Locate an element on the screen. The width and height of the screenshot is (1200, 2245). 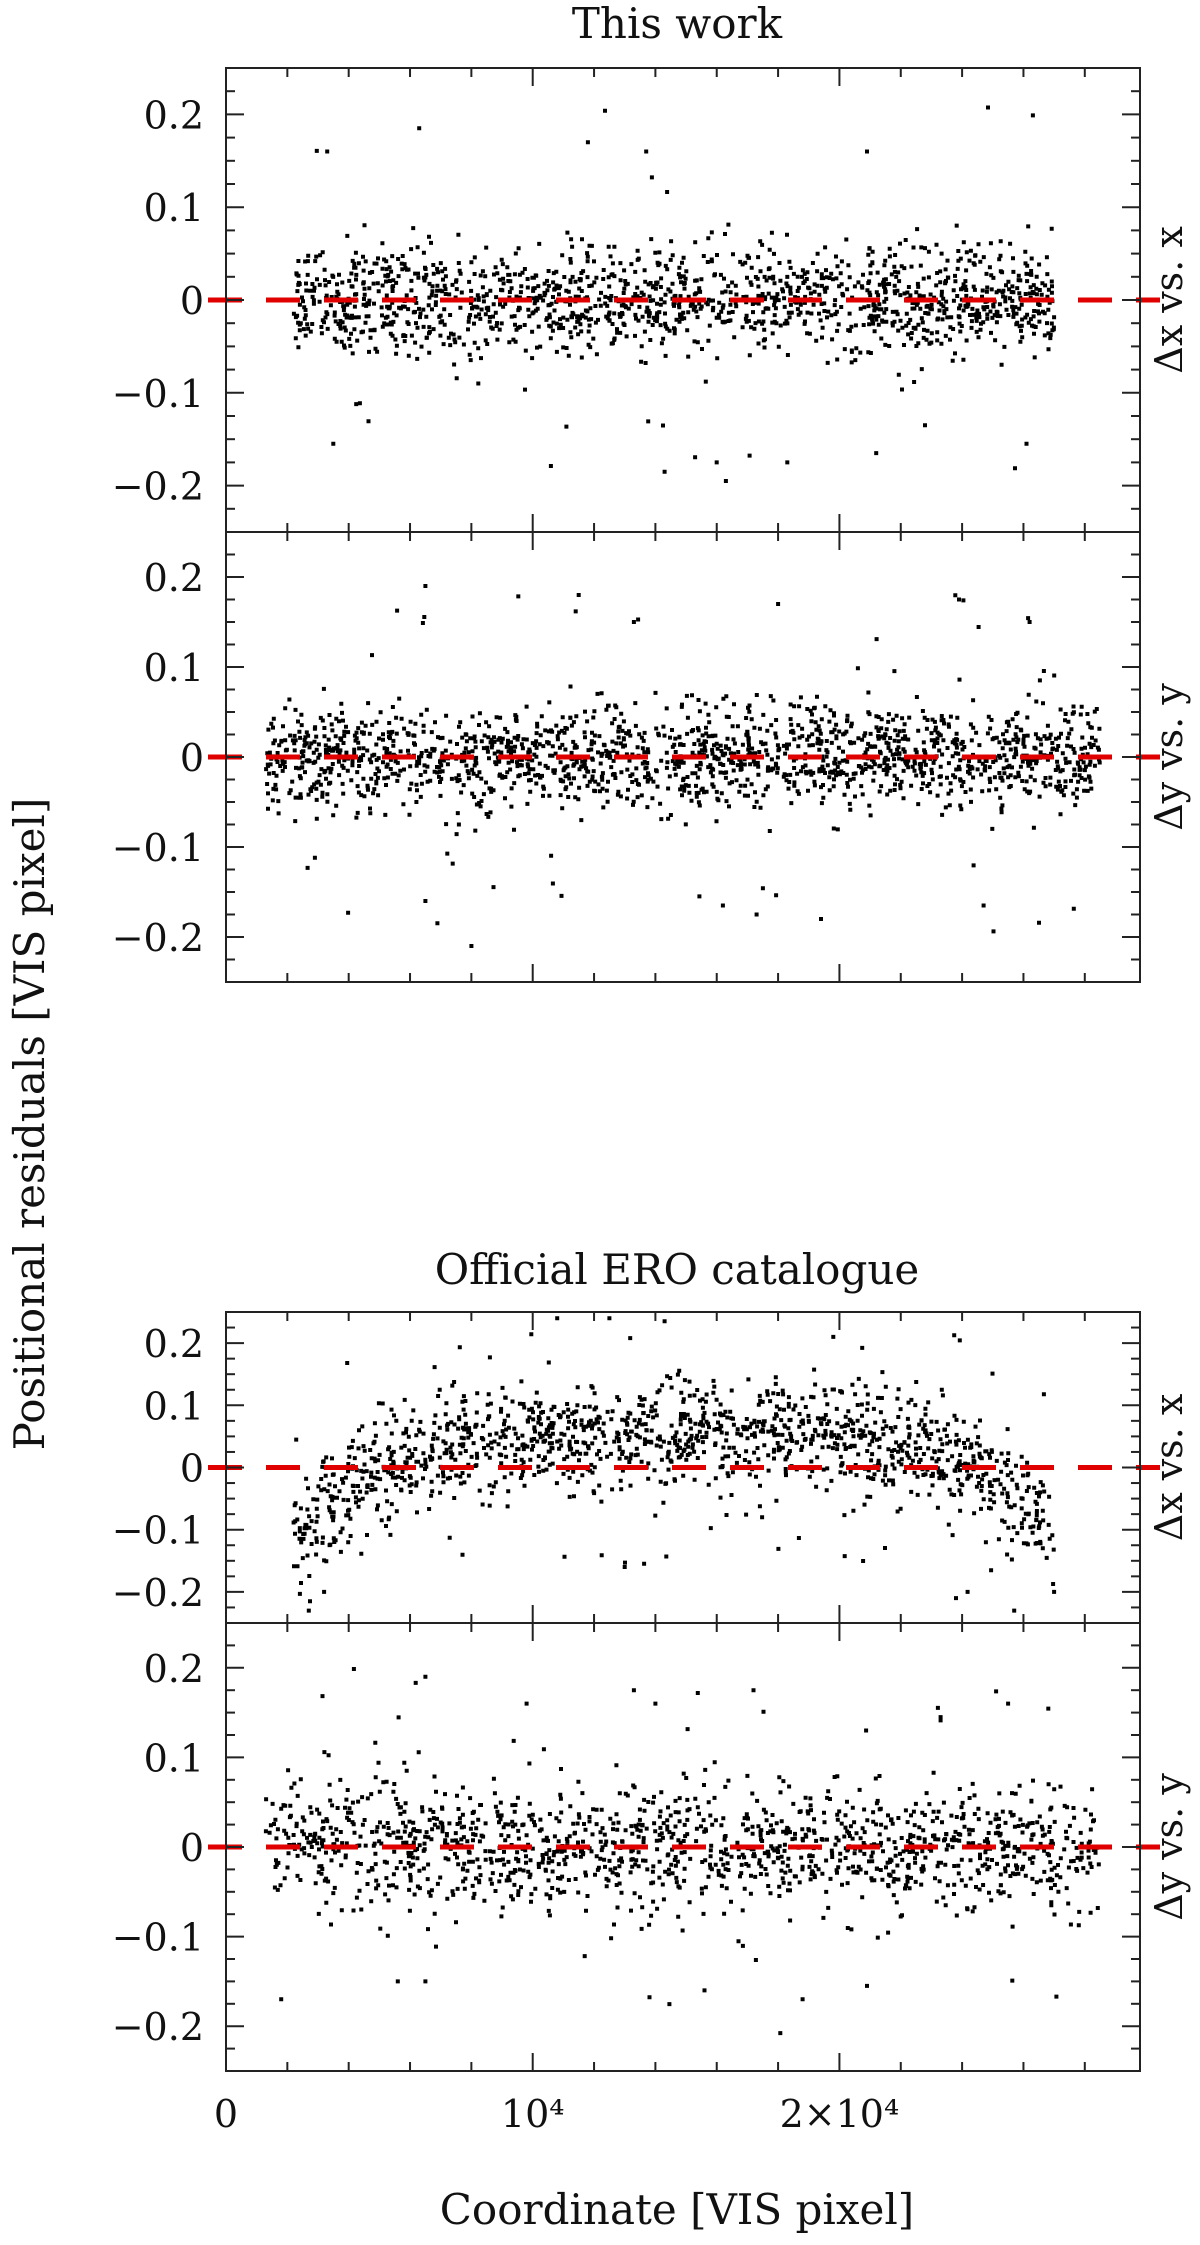
x-tick-label: 10⁴ is located at coordinates (533, 2114).